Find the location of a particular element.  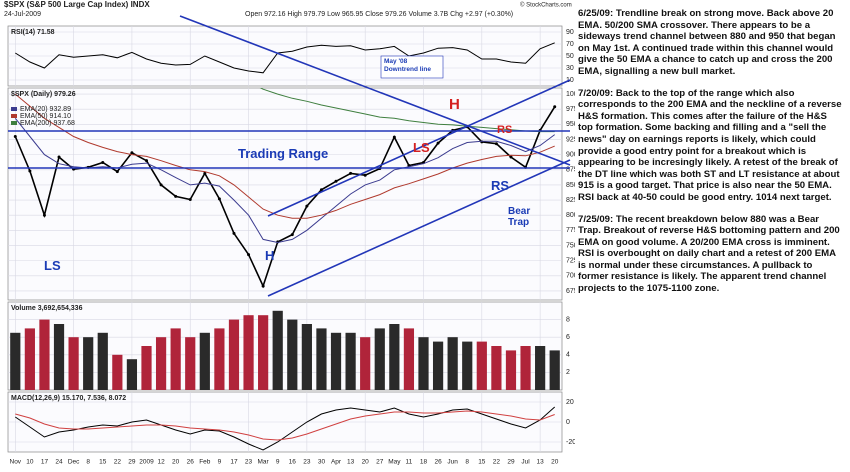

y-tick-label: 725 is located at coordinates (570, 260).